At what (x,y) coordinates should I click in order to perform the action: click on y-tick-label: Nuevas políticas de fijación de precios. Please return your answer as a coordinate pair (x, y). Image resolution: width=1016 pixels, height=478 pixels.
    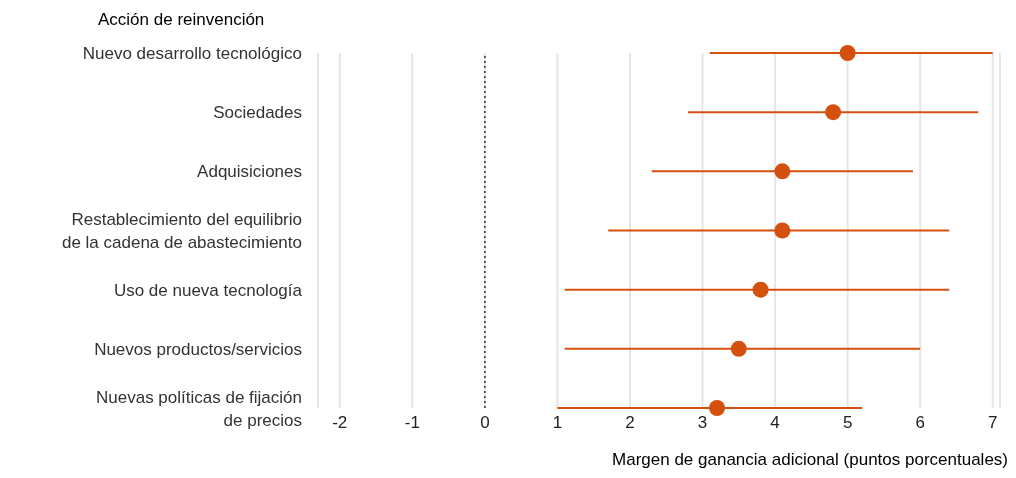
    Looking at the image, I should click on (198, 408).